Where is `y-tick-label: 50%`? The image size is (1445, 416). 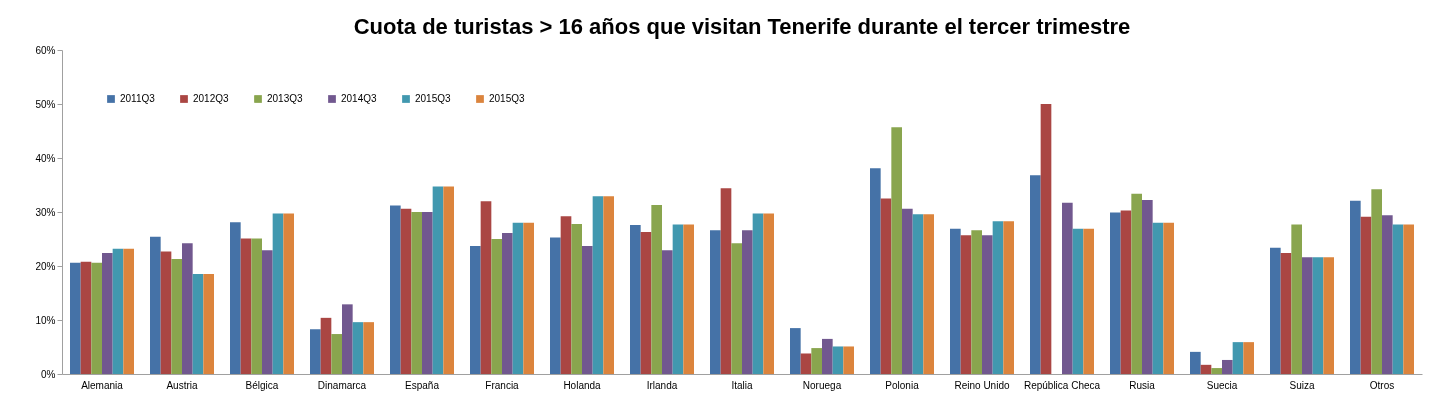
y-tick-label: 50% is located at coordinates (45, 104).